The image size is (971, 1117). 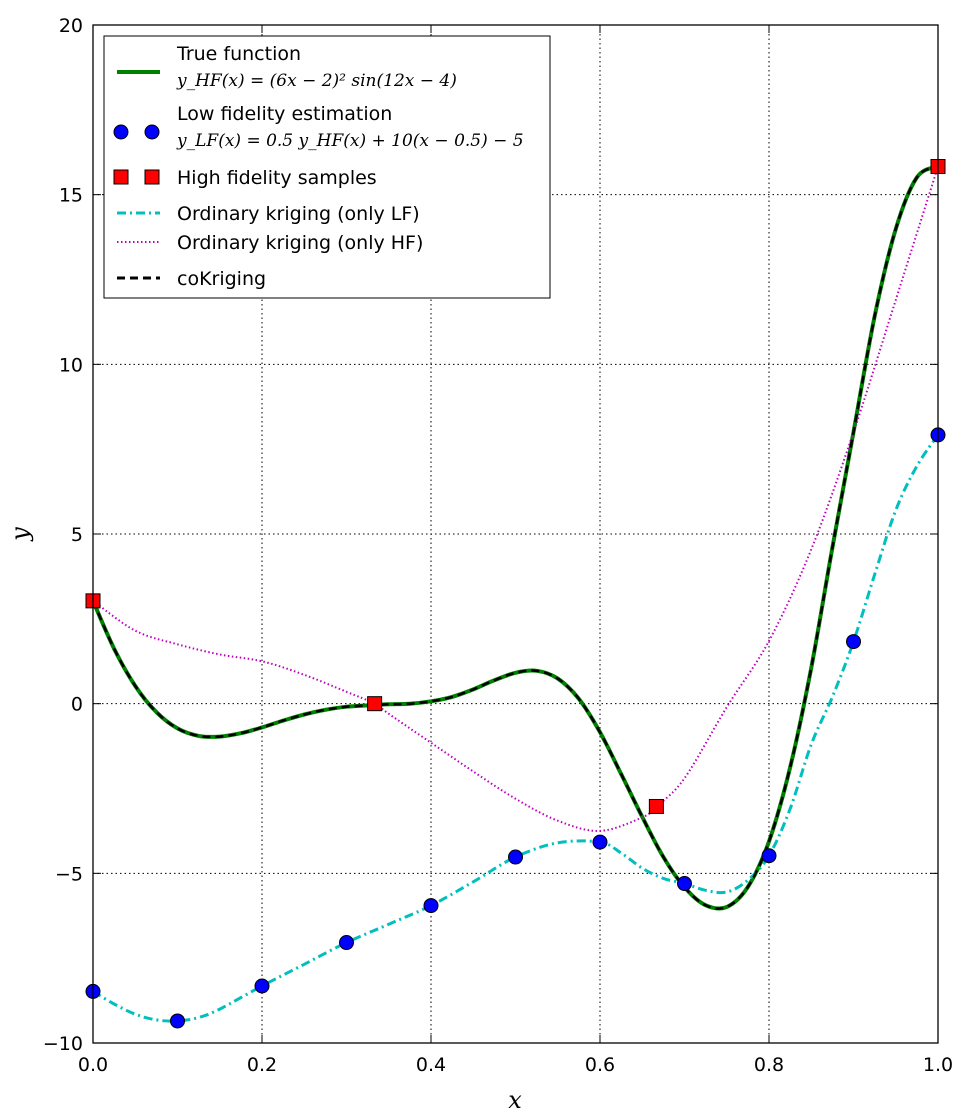 I want to click on legend-label: coKriging, so click(x=221, y=279).